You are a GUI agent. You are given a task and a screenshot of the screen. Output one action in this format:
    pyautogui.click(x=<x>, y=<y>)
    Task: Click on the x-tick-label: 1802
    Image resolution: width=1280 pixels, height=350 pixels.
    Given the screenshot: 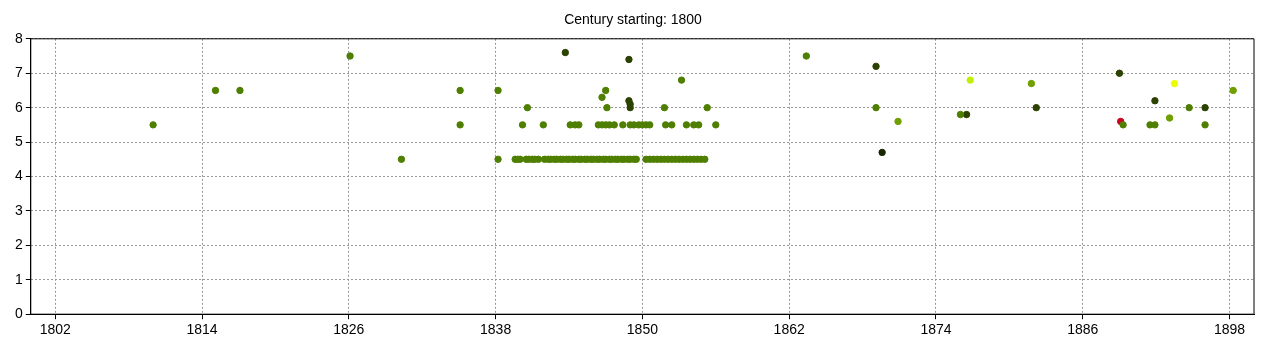 What is the action you would take?
    pyautogui.click(x=55, y=329)
    